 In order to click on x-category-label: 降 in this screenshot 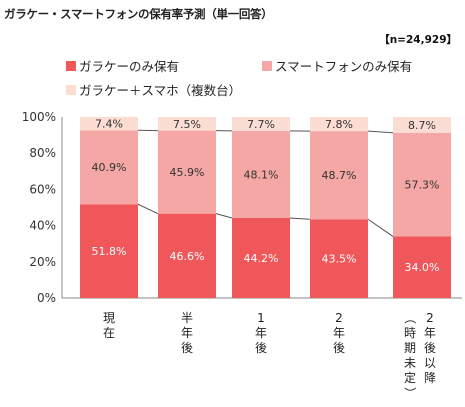, I will do `click(430, 378)`.